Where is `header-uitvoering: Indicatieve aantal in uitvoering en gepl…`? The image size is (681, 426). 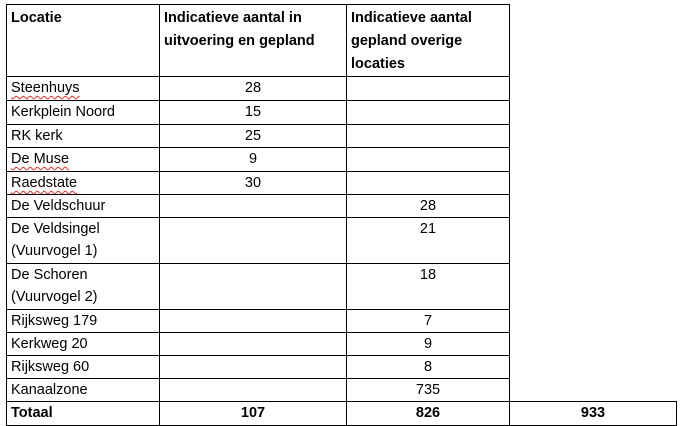 header-uitvoering: Indicatieve aantal in uitvoering en gepl… is located at coordinates (253, 40).